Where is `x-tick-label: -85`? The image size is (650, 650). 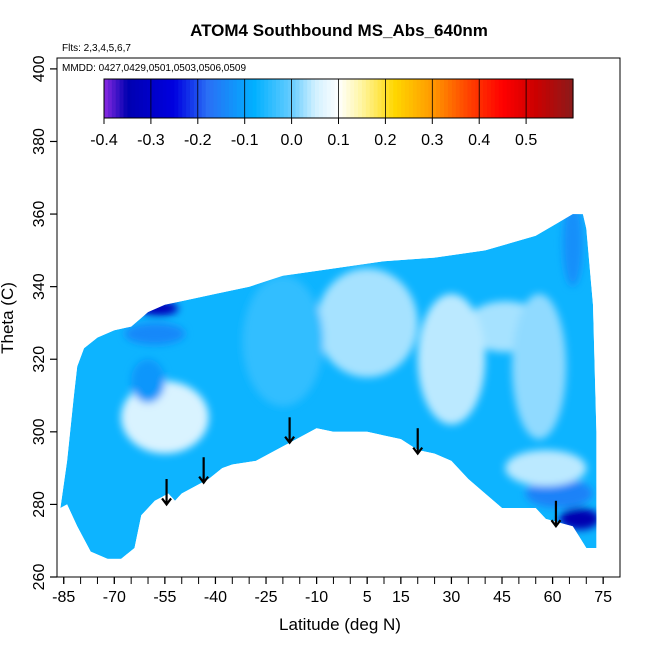
x-tick-label: -85 is located at coordinates (63, 597).